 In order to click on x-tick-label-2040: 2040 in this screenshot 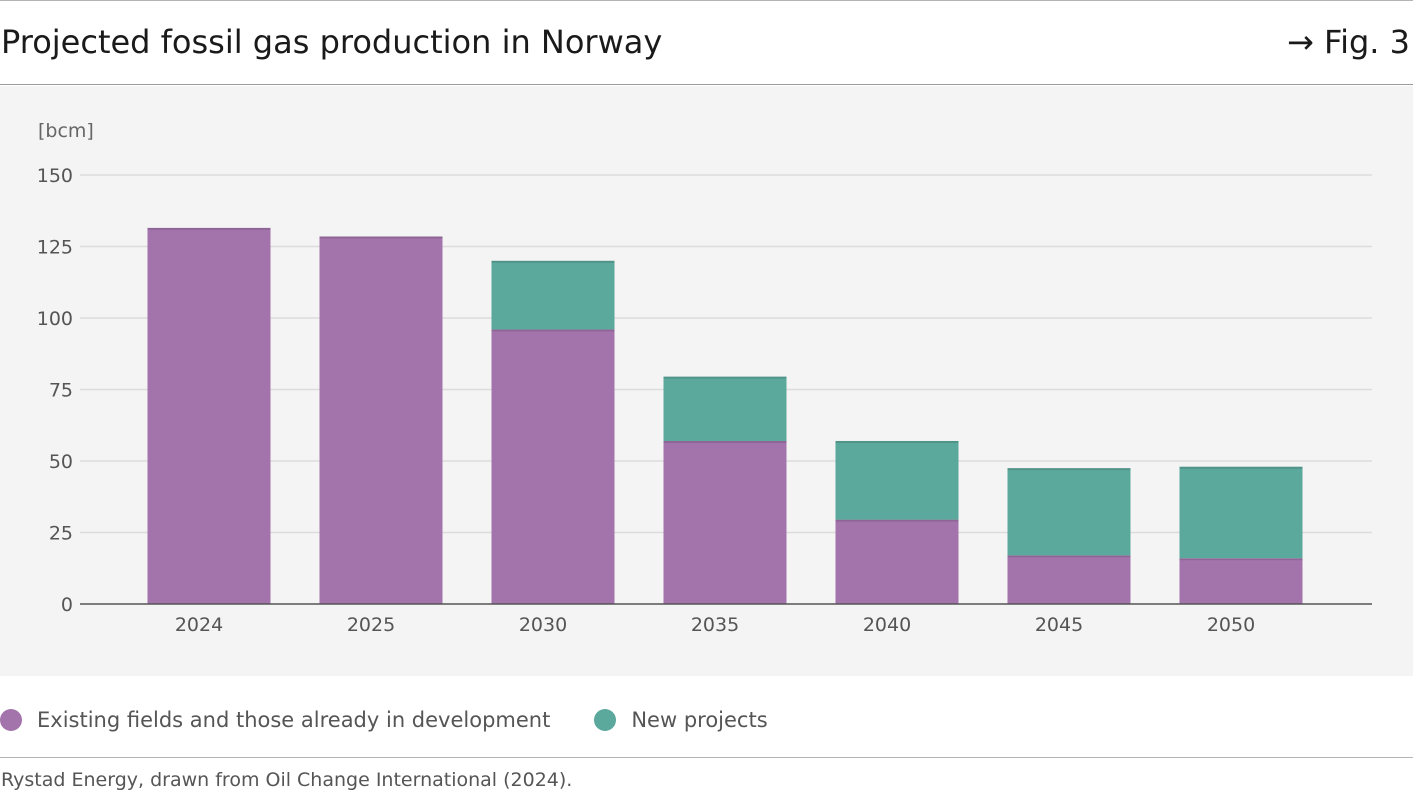, I will do `click(887, 625)`.